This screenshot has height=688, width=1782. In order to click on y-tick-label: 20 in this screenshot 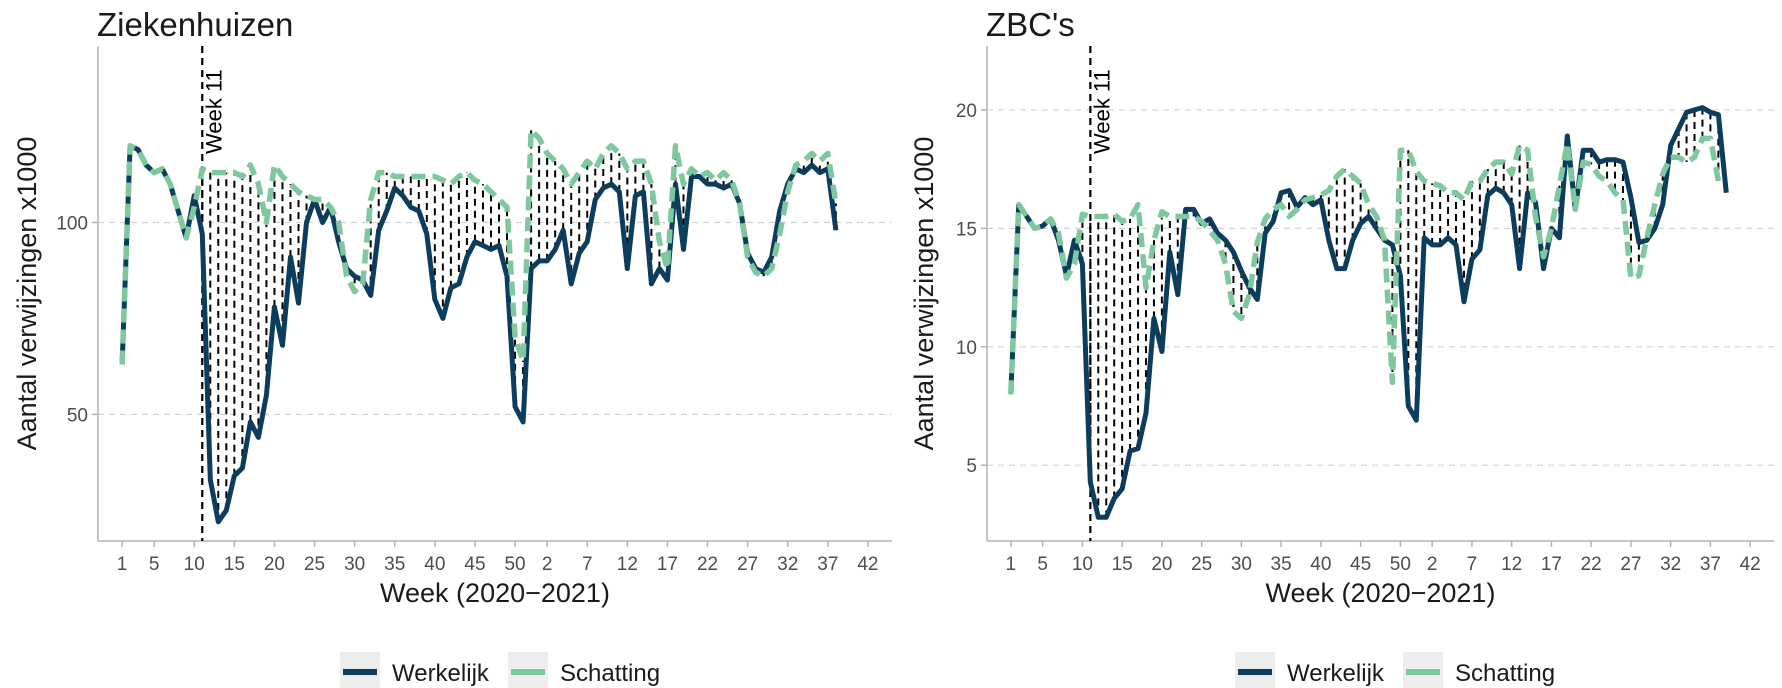, I will do `click(966, 111)`.